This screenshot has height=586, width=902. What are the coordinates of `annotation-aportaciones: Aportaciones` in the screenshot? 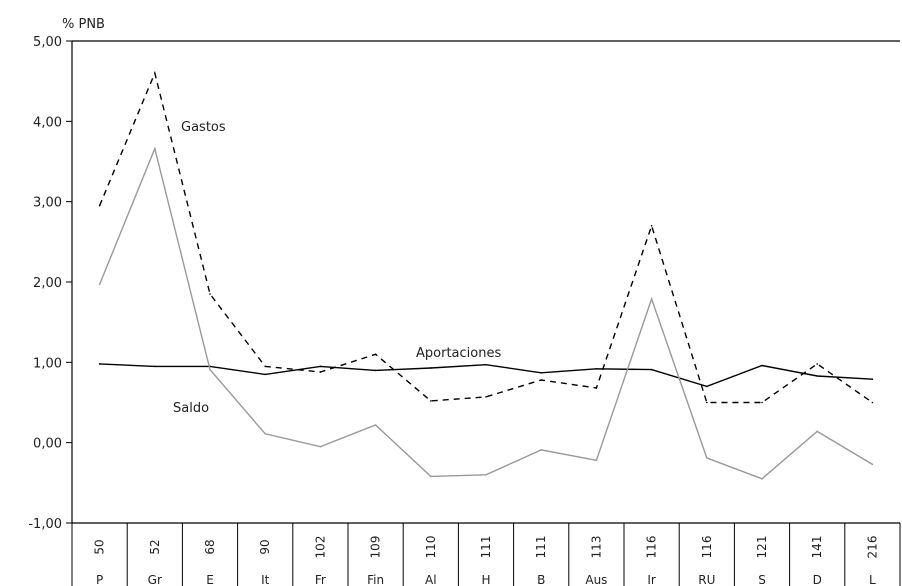 It's located at (458, 353).